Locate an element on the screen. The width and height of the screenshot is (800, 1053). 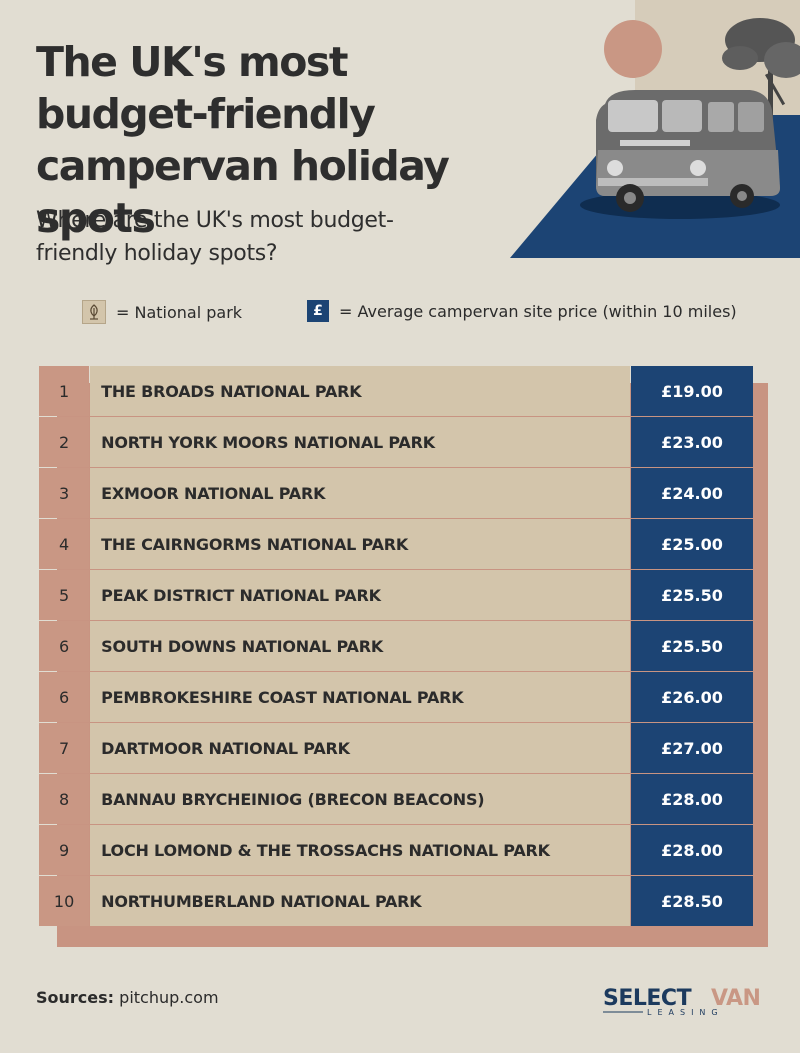
table-row: 3 EXMOOR NATIONAL PARK £24.00 is located at coordinates (396, 493).